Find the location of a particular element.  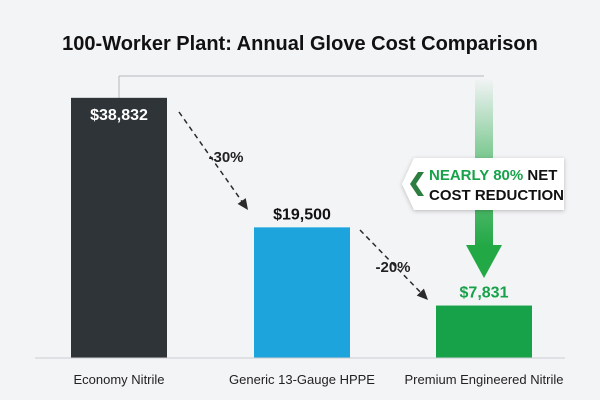

callout-line-2: COST REDUCTION is located at coordinates (496, 195).